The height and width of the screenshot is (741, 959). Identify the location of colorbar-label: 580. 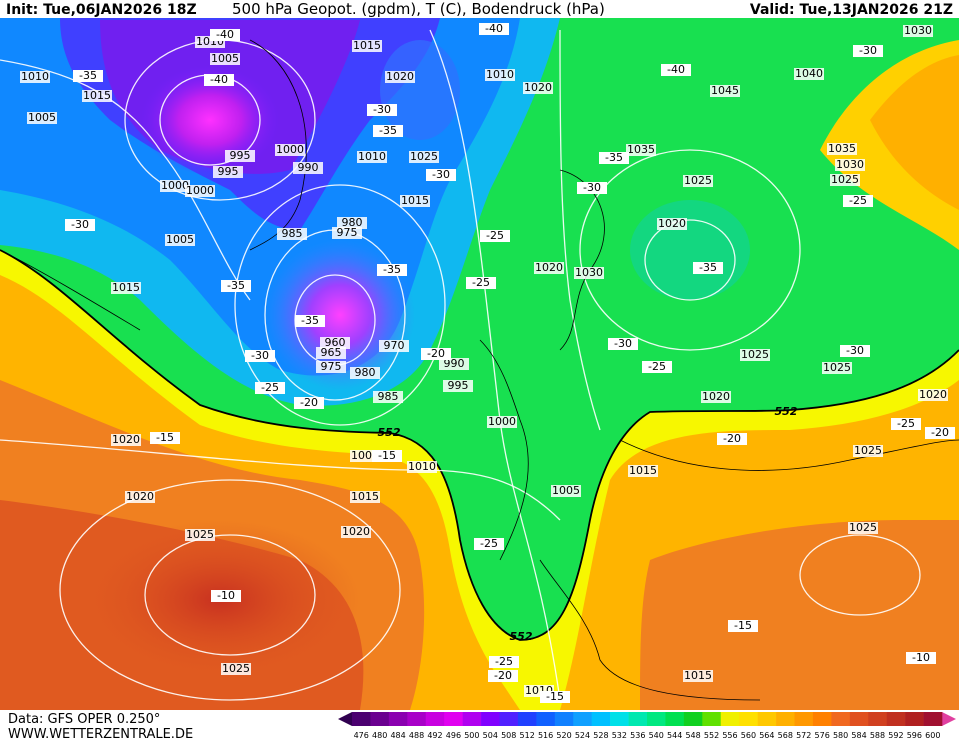
(840, 735).